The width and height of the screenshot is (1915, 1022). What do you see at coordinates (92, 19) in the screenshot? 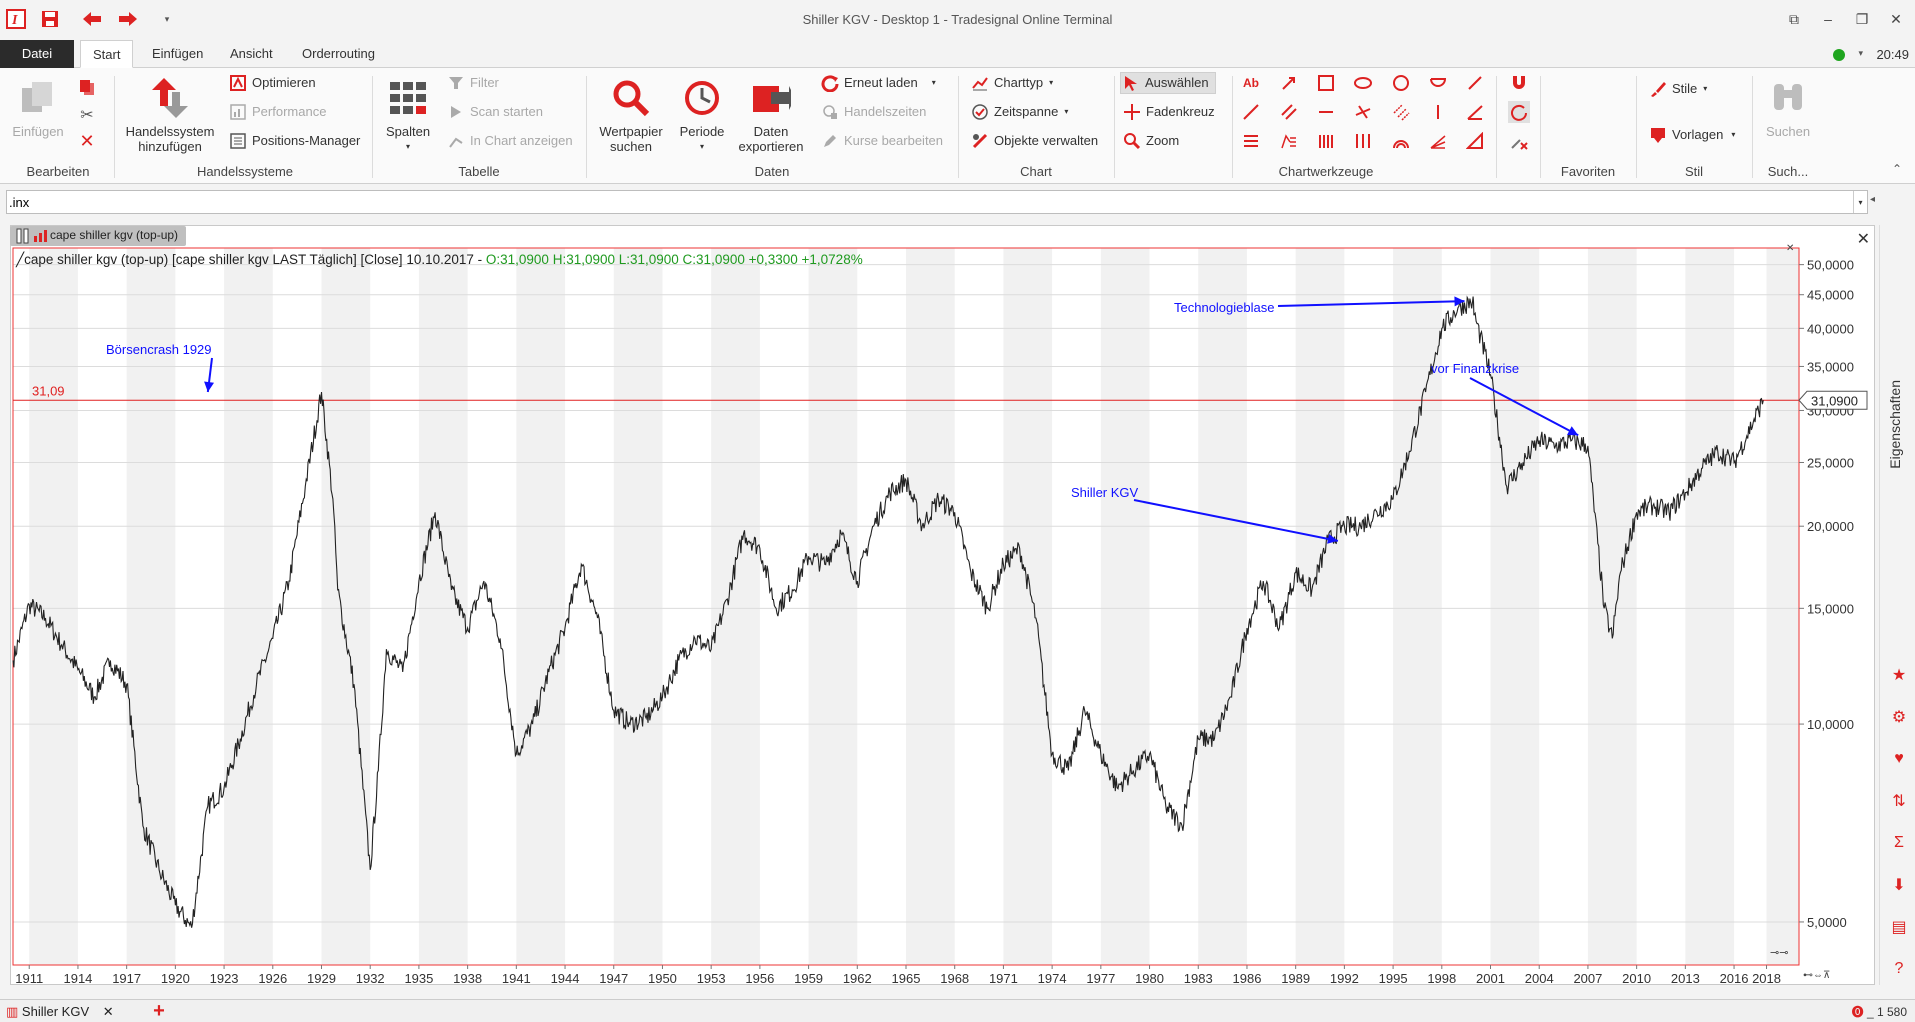
I see `undo-arrow-icon` at bounding box center [92, 19].